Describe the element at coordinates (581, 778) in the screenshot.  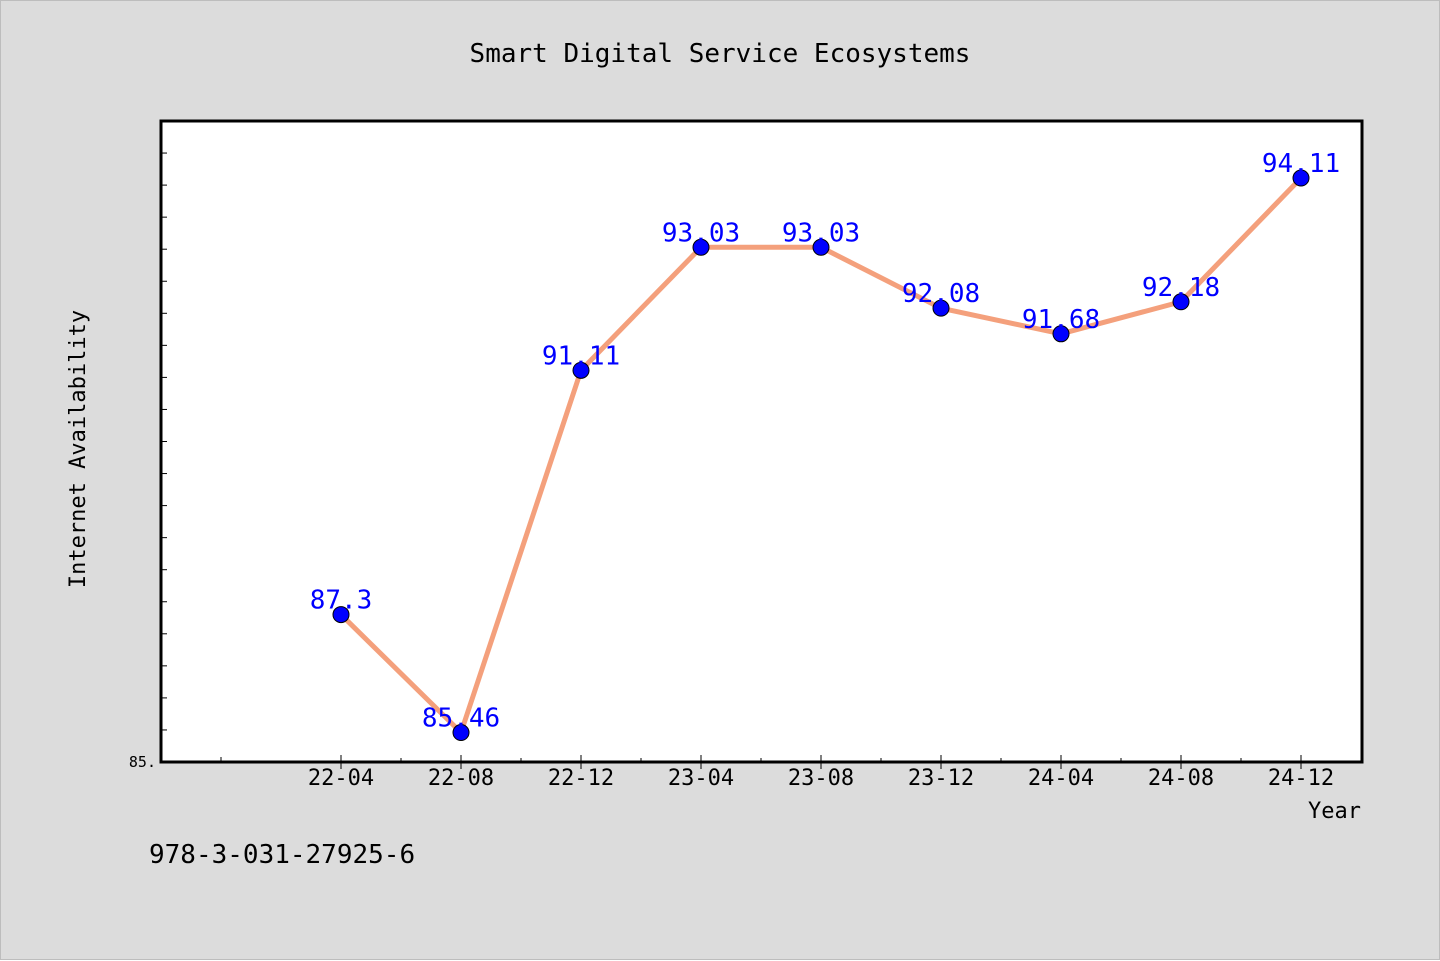
I see `x-tick-label: 22-12` at that location.